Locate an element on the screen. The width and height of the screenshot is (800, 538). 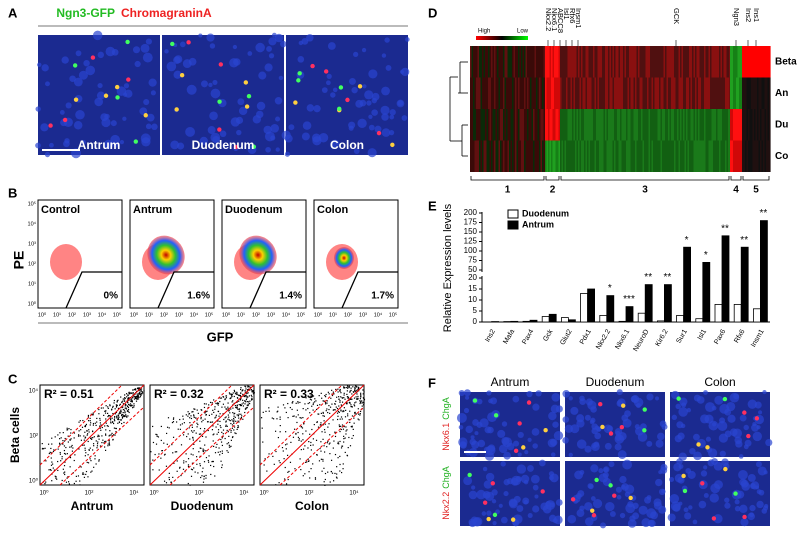
x-tick-label: Isl1 is located at coordinates (703, 334).